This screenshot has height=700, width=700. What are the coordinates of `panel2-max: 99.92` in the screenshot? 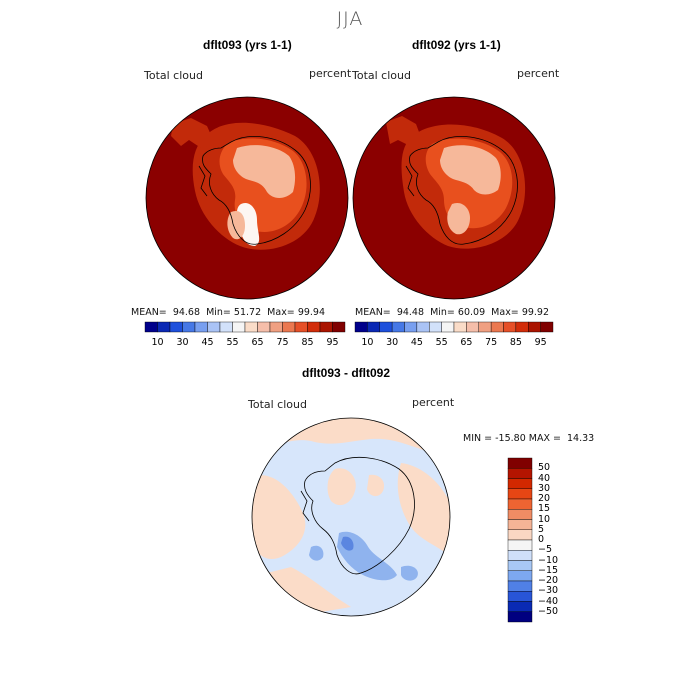 It's located at (535, 312).